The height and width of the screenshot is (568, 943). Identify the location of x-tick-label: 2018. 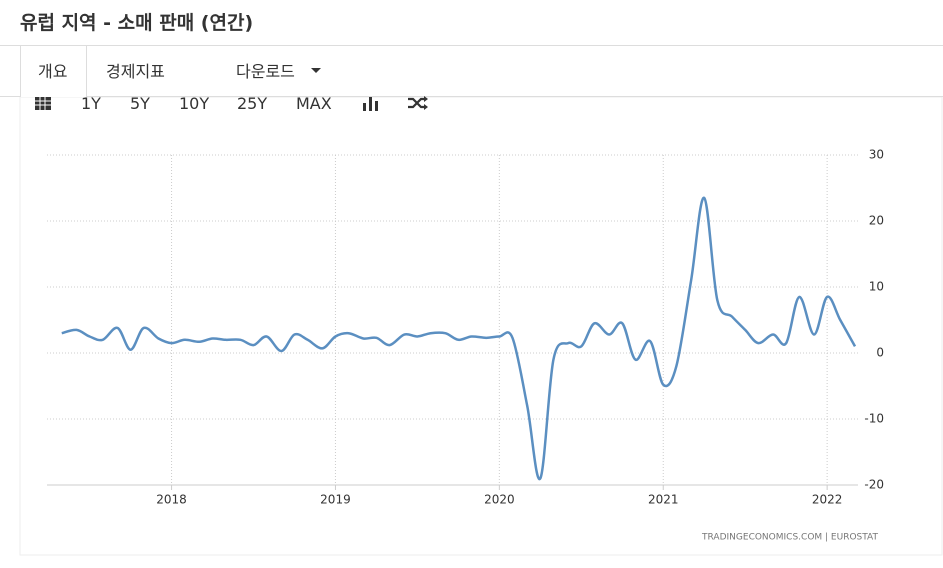
(171, 500).